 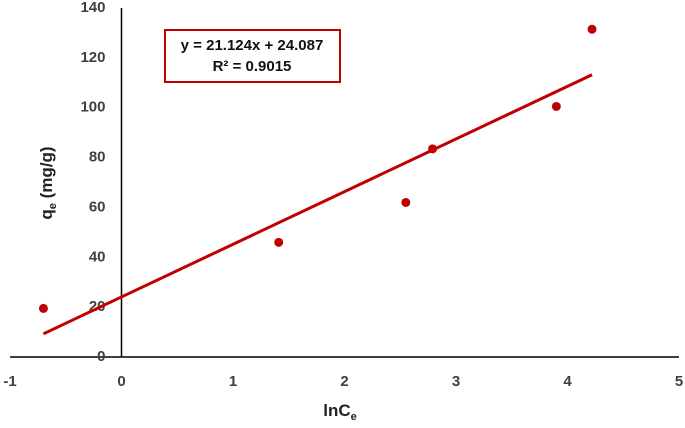 What do you see at coordinates (92, 57) in the screenshot?
I see `y-tick-label: 120` at bounding box center [92, 57].